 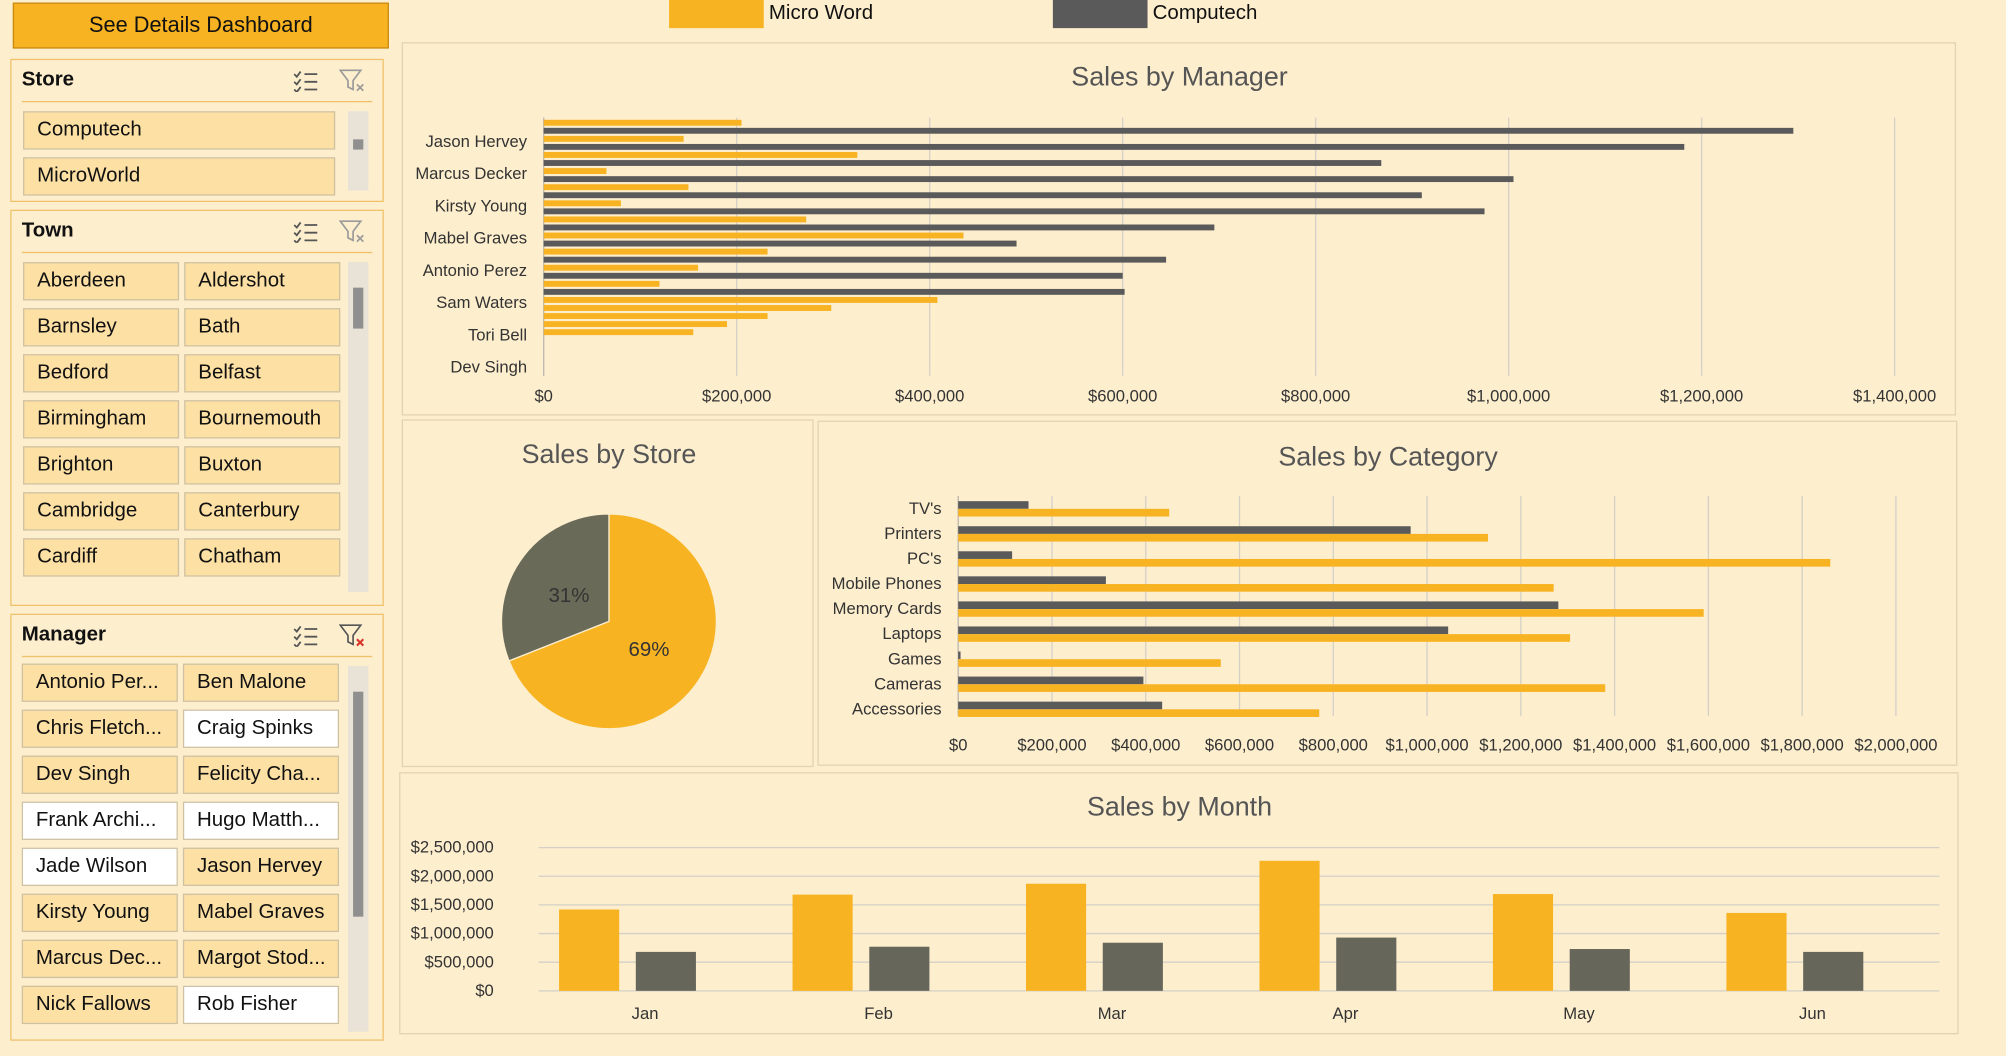 I want to click on category-label: Accessories, so click(x=897, y=708).